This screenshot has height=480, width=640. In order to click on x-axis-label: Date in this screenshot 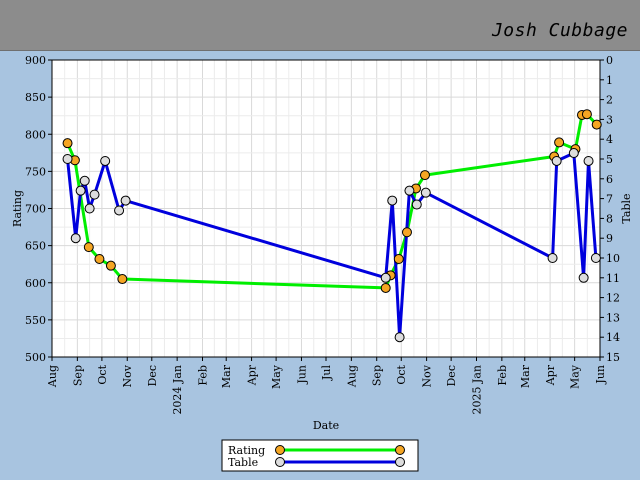, I will do `click(326, 425)`.